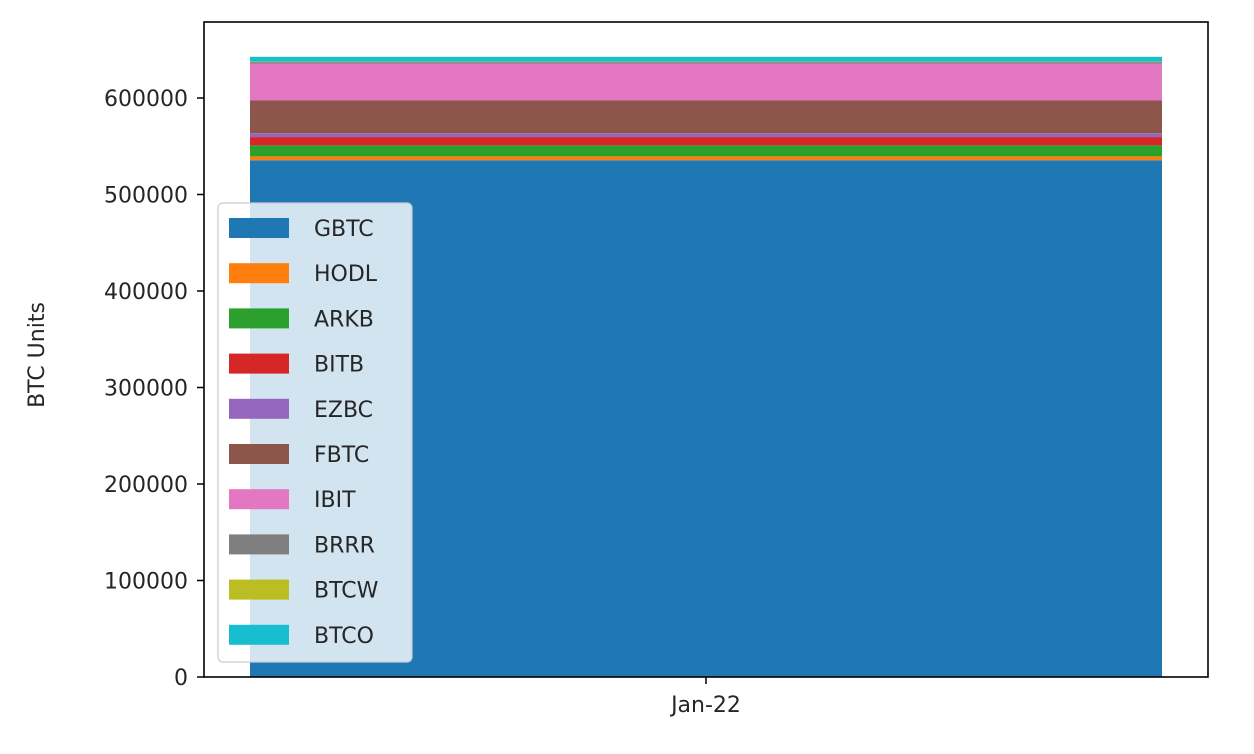 This screenshot has height=754, width=1254. I want to click on y-tick-label: 100000, so click(146, 582).